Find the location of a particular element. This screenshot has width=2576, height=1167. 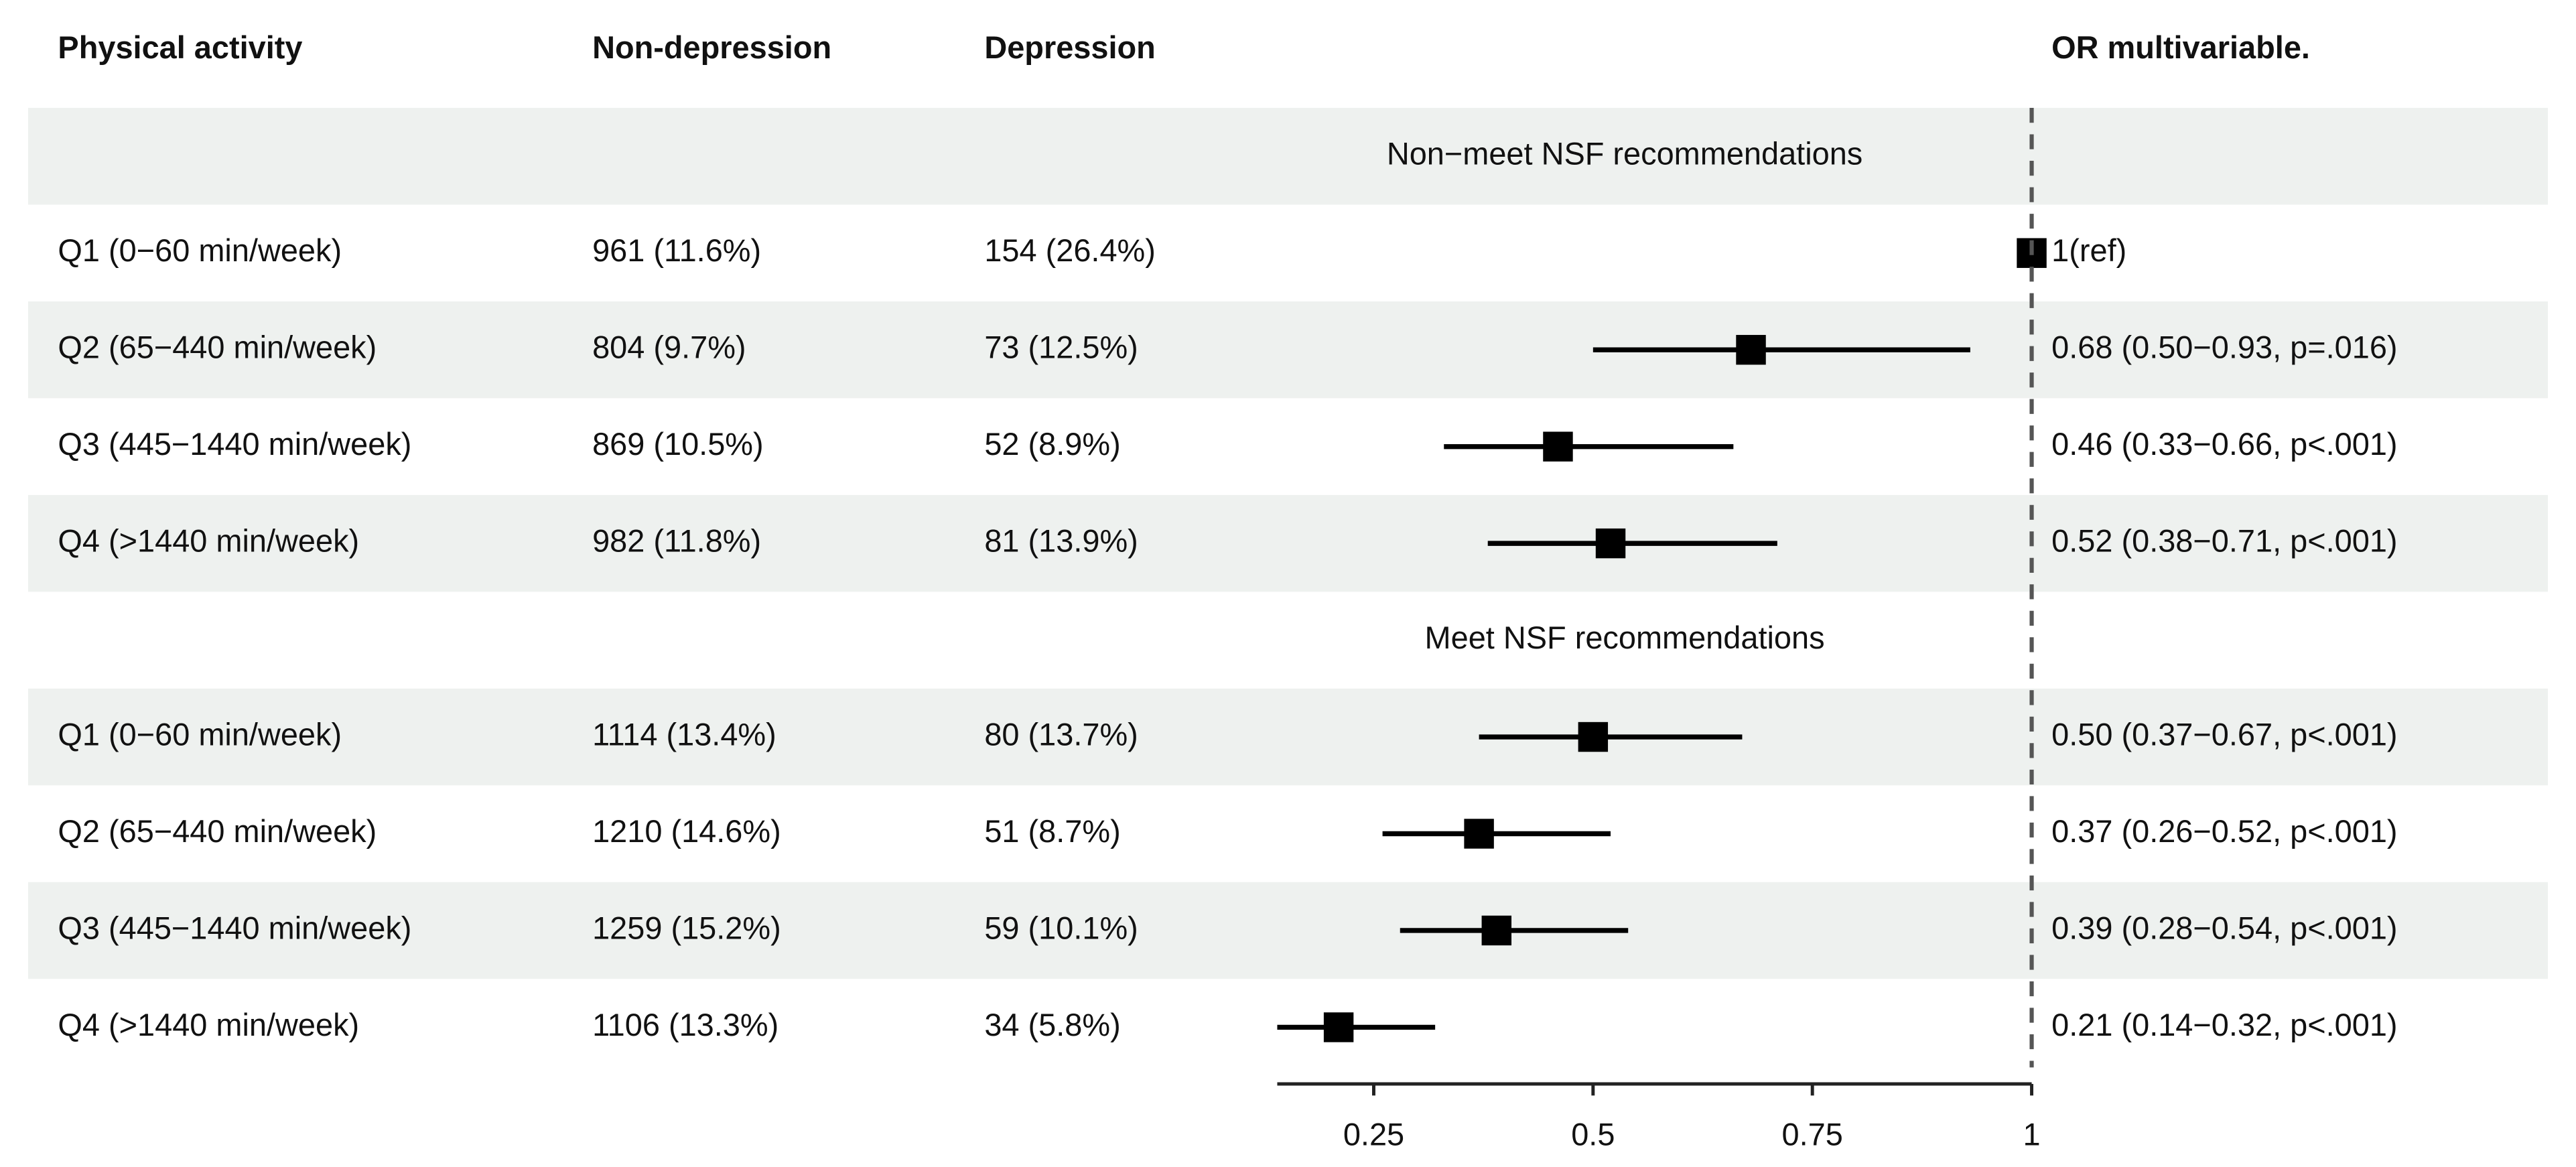

non-depression: 804 (9.7%) is located at coordinates (669, 347).